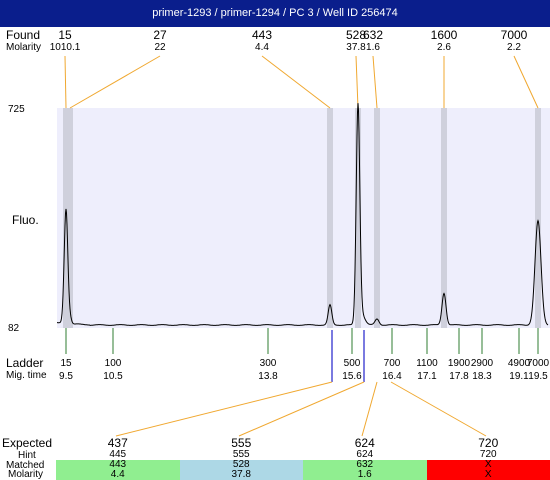  I want to click on ladder-mig-time: 18.3, so click(482, 376).